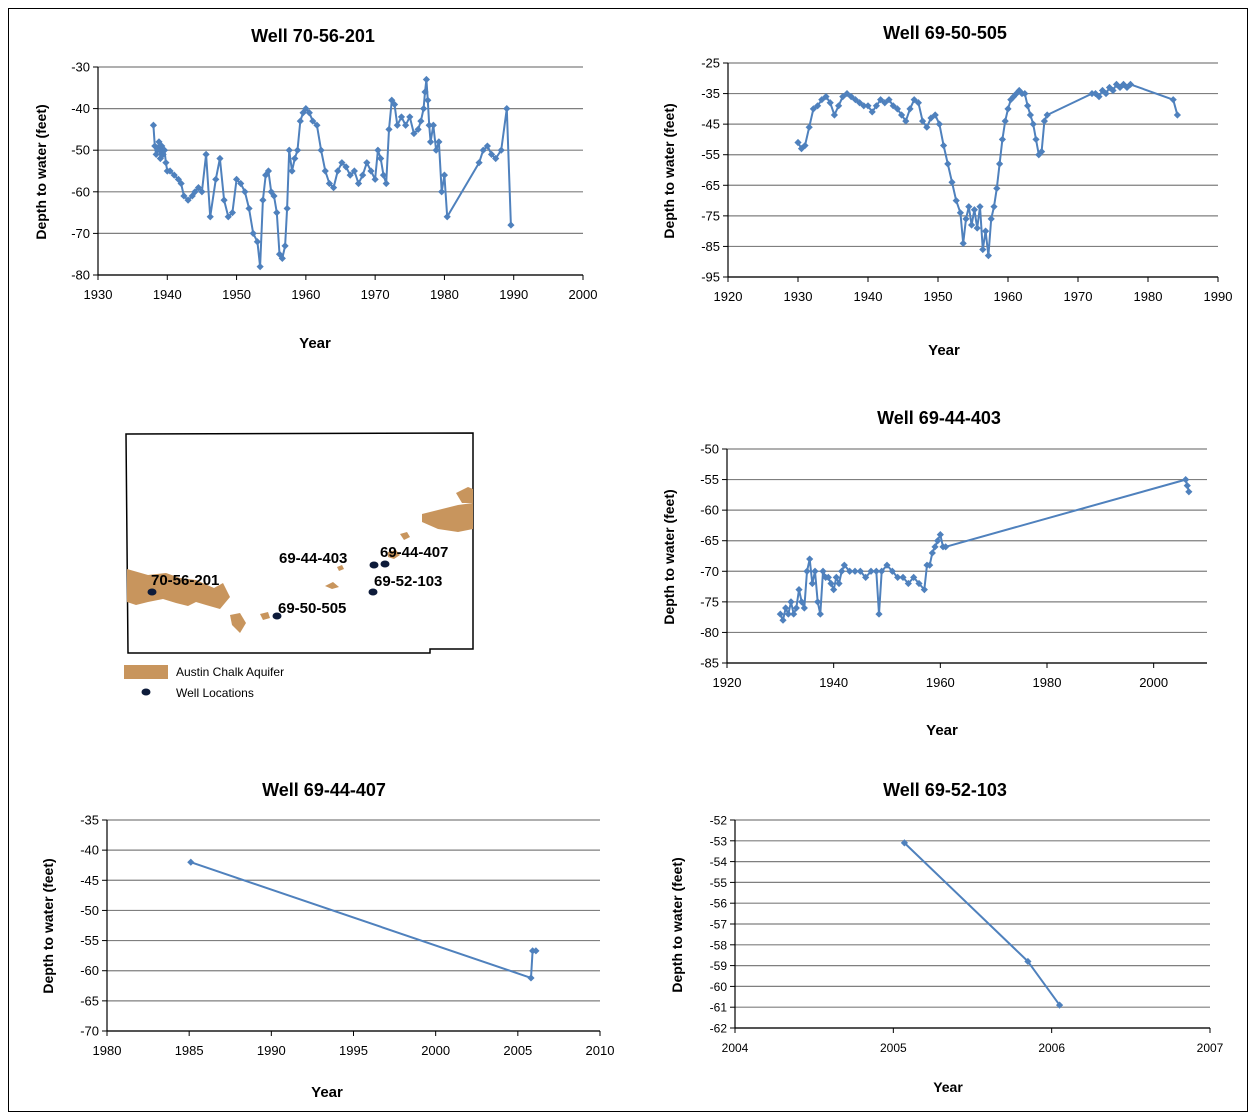 This screenshot has height=1116, width=1255. What do you see at coordinates (719, 1029) in the screenshot?
I see `y-tick-label: -62` at bounding box center [719, 1029].